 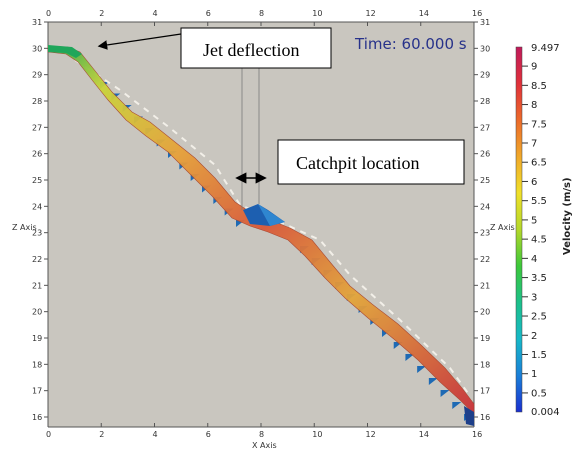 What do you see at coordinates (251, 50) in the screenshot?
I see `jet-deflection-label: Jet deflection` at bounding box center [251, 50].